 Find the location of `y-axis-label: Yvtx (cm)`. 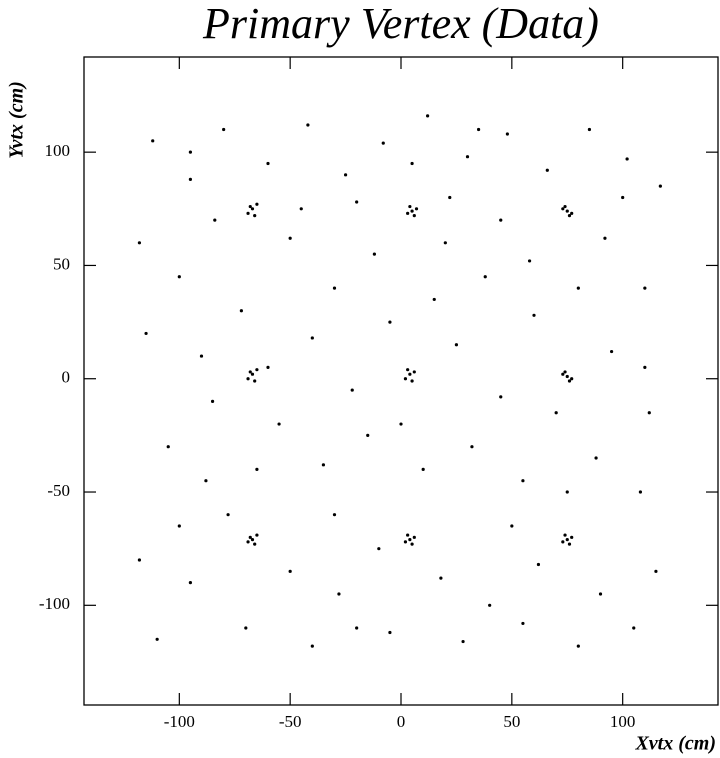

y-axis-label: Yvtx (cm) is located at coordinates (17, 120).